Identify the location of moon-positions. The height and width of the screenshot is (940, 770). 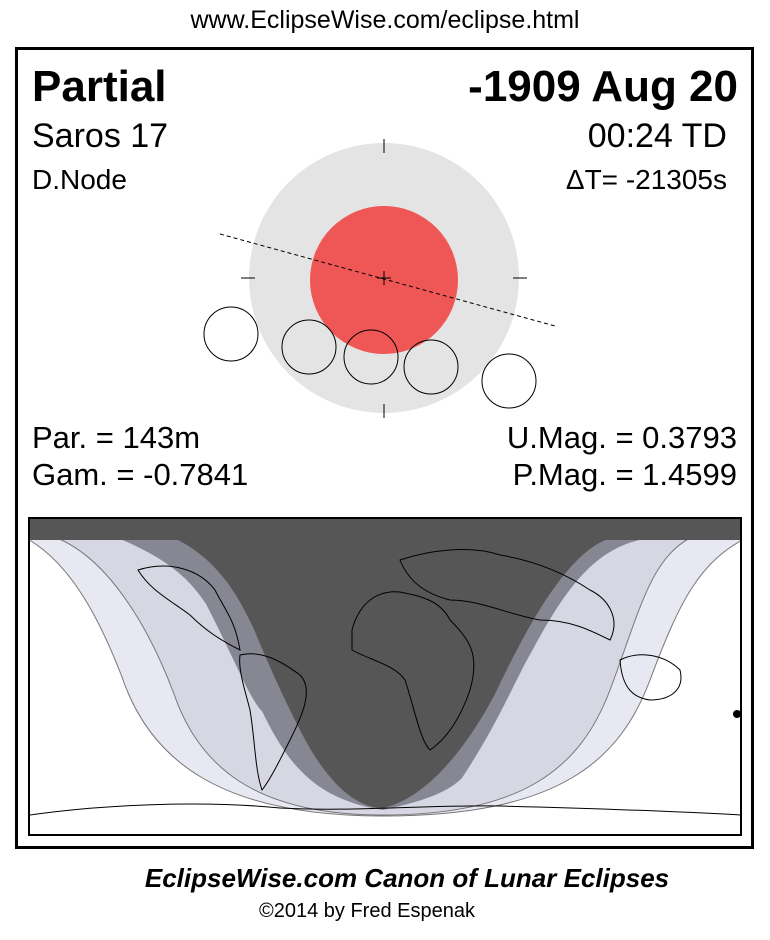
(370, 357).